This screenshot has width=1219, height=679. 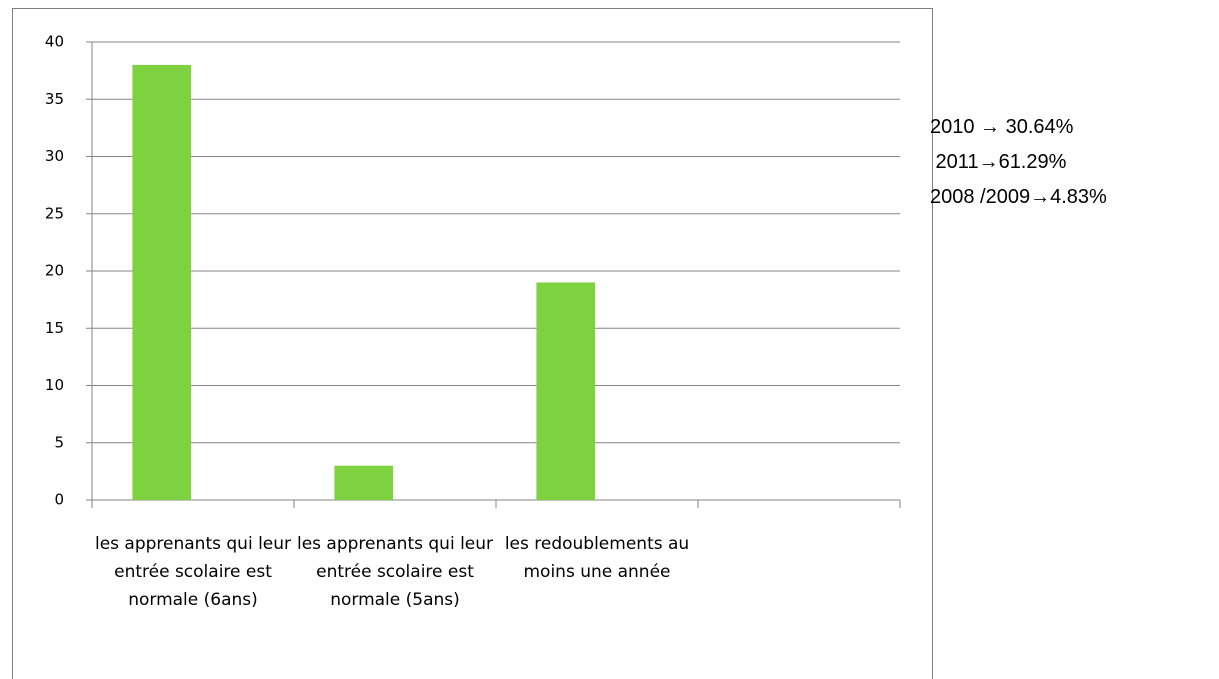 What do you see at coordinates (54, 385) in the screenshot?
I see `y-tick-label: 10` at bounding box center [54, 385].